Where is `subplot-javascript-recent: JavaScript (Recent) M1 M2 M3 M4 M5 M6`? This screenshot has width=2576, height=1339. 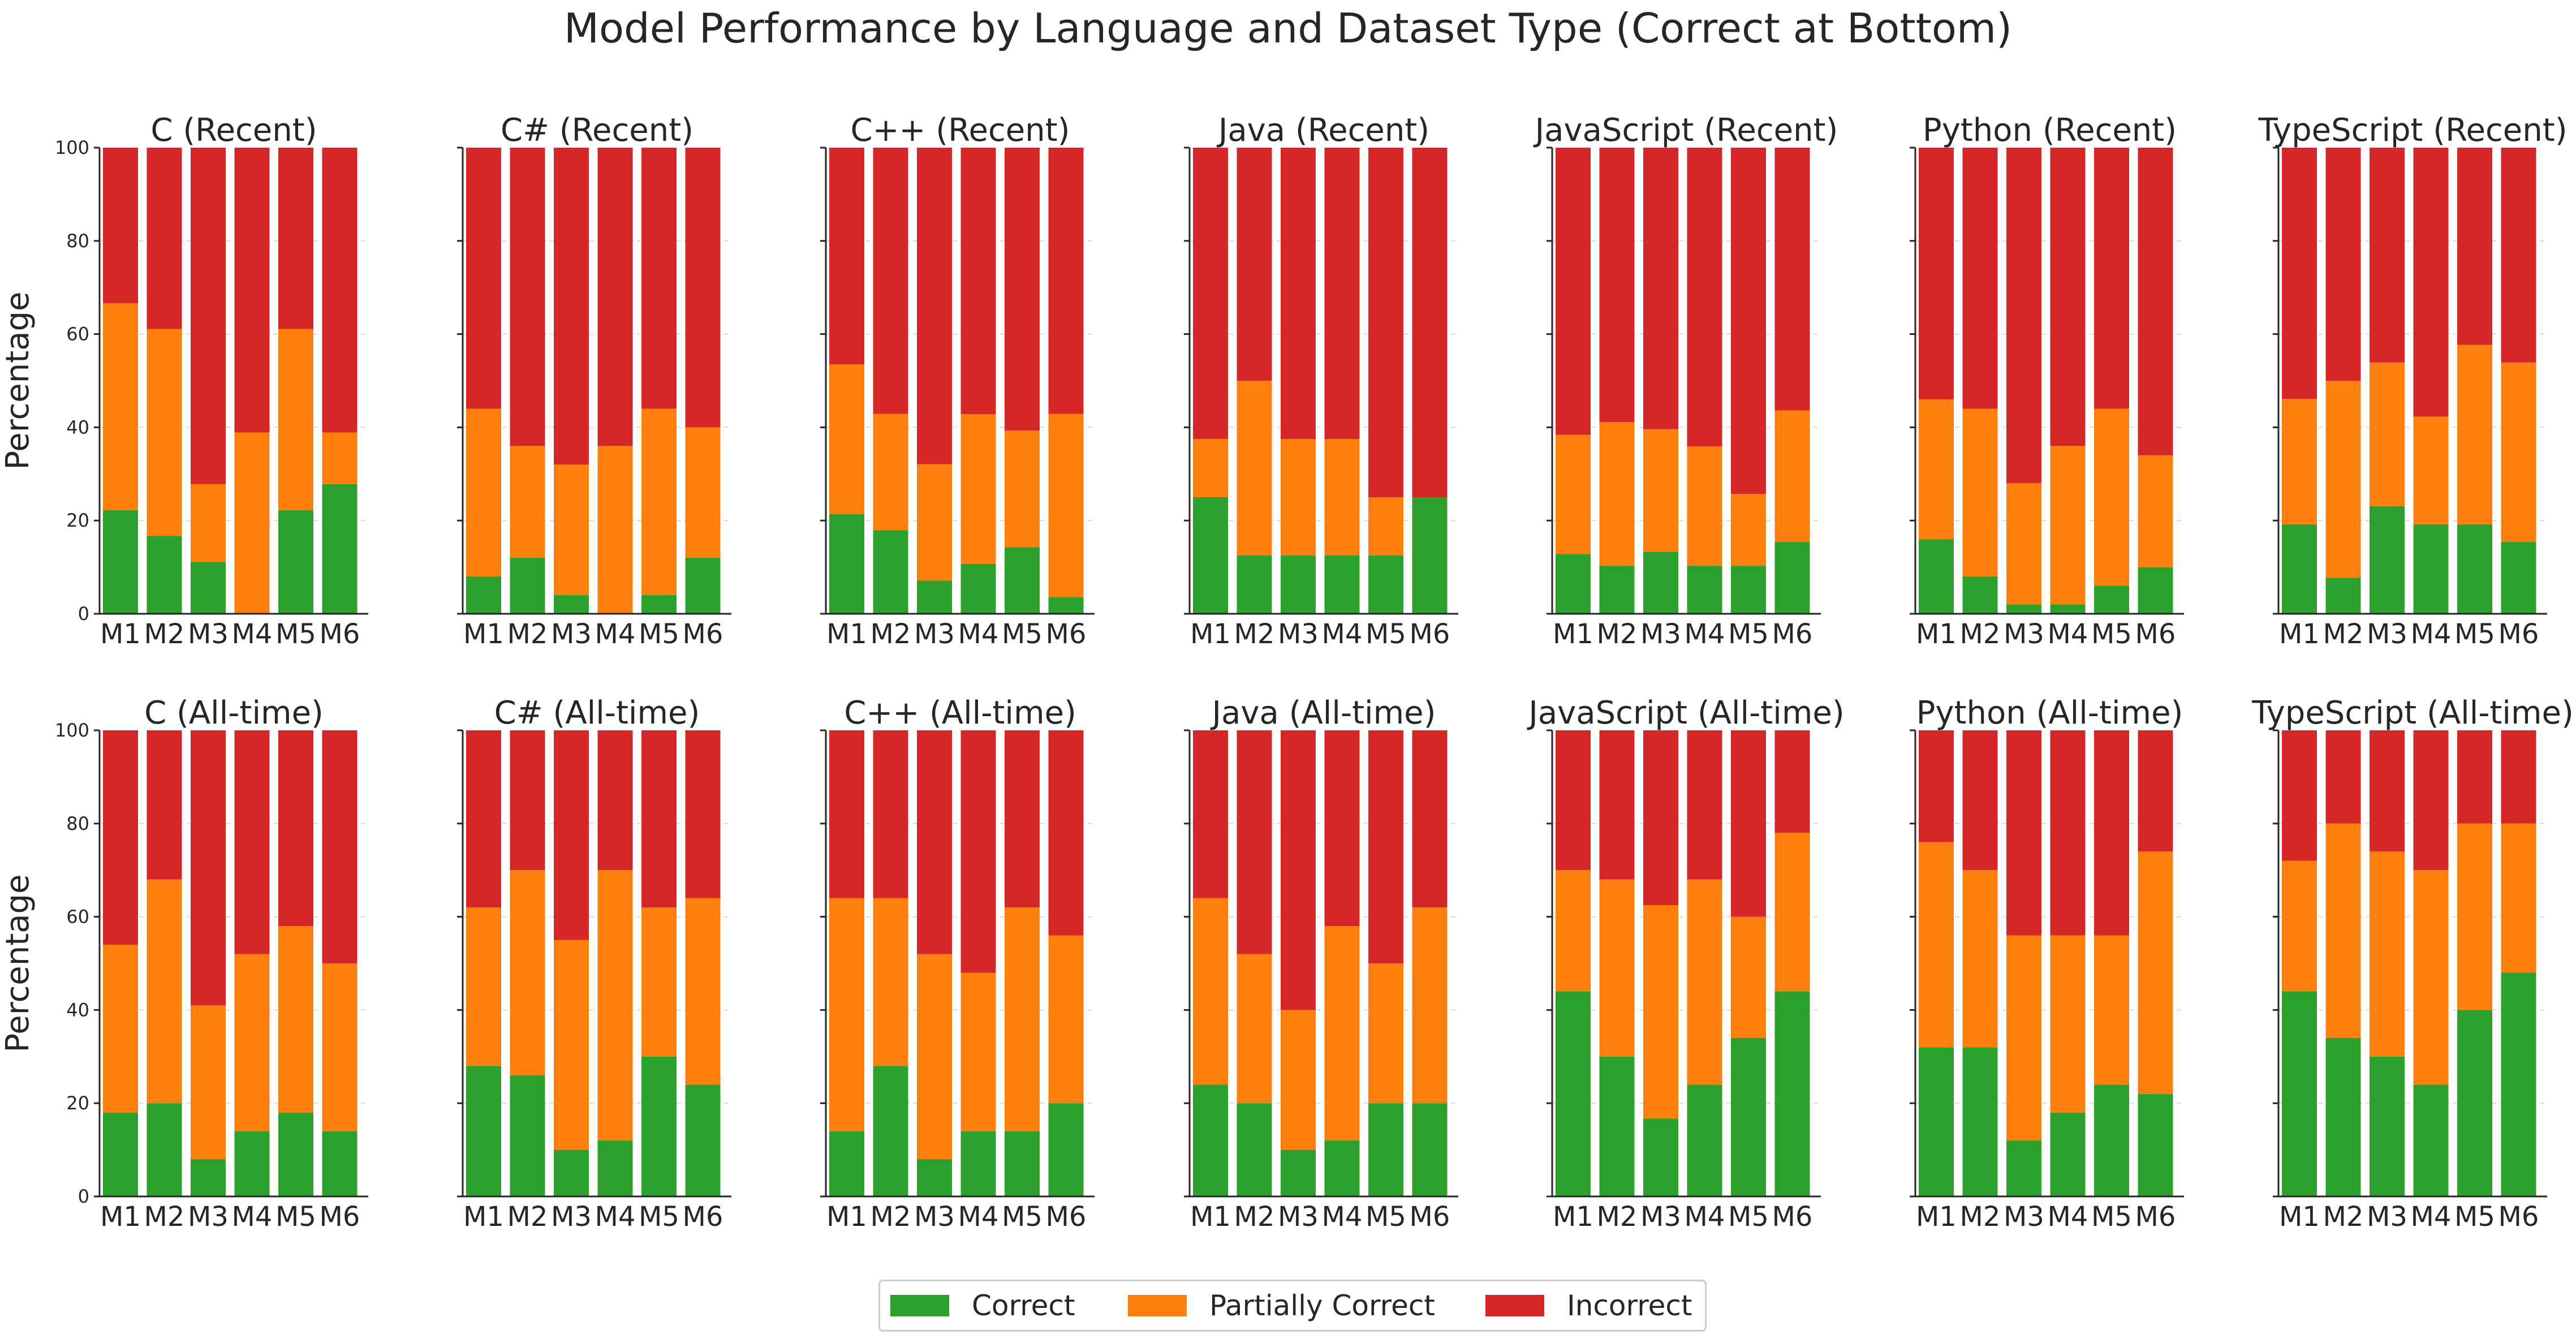 subplot-javascript-recent: JavaScript (Recent) M1 M2 M3 M4 M5 M6 is located at coordinates (1685, 381).